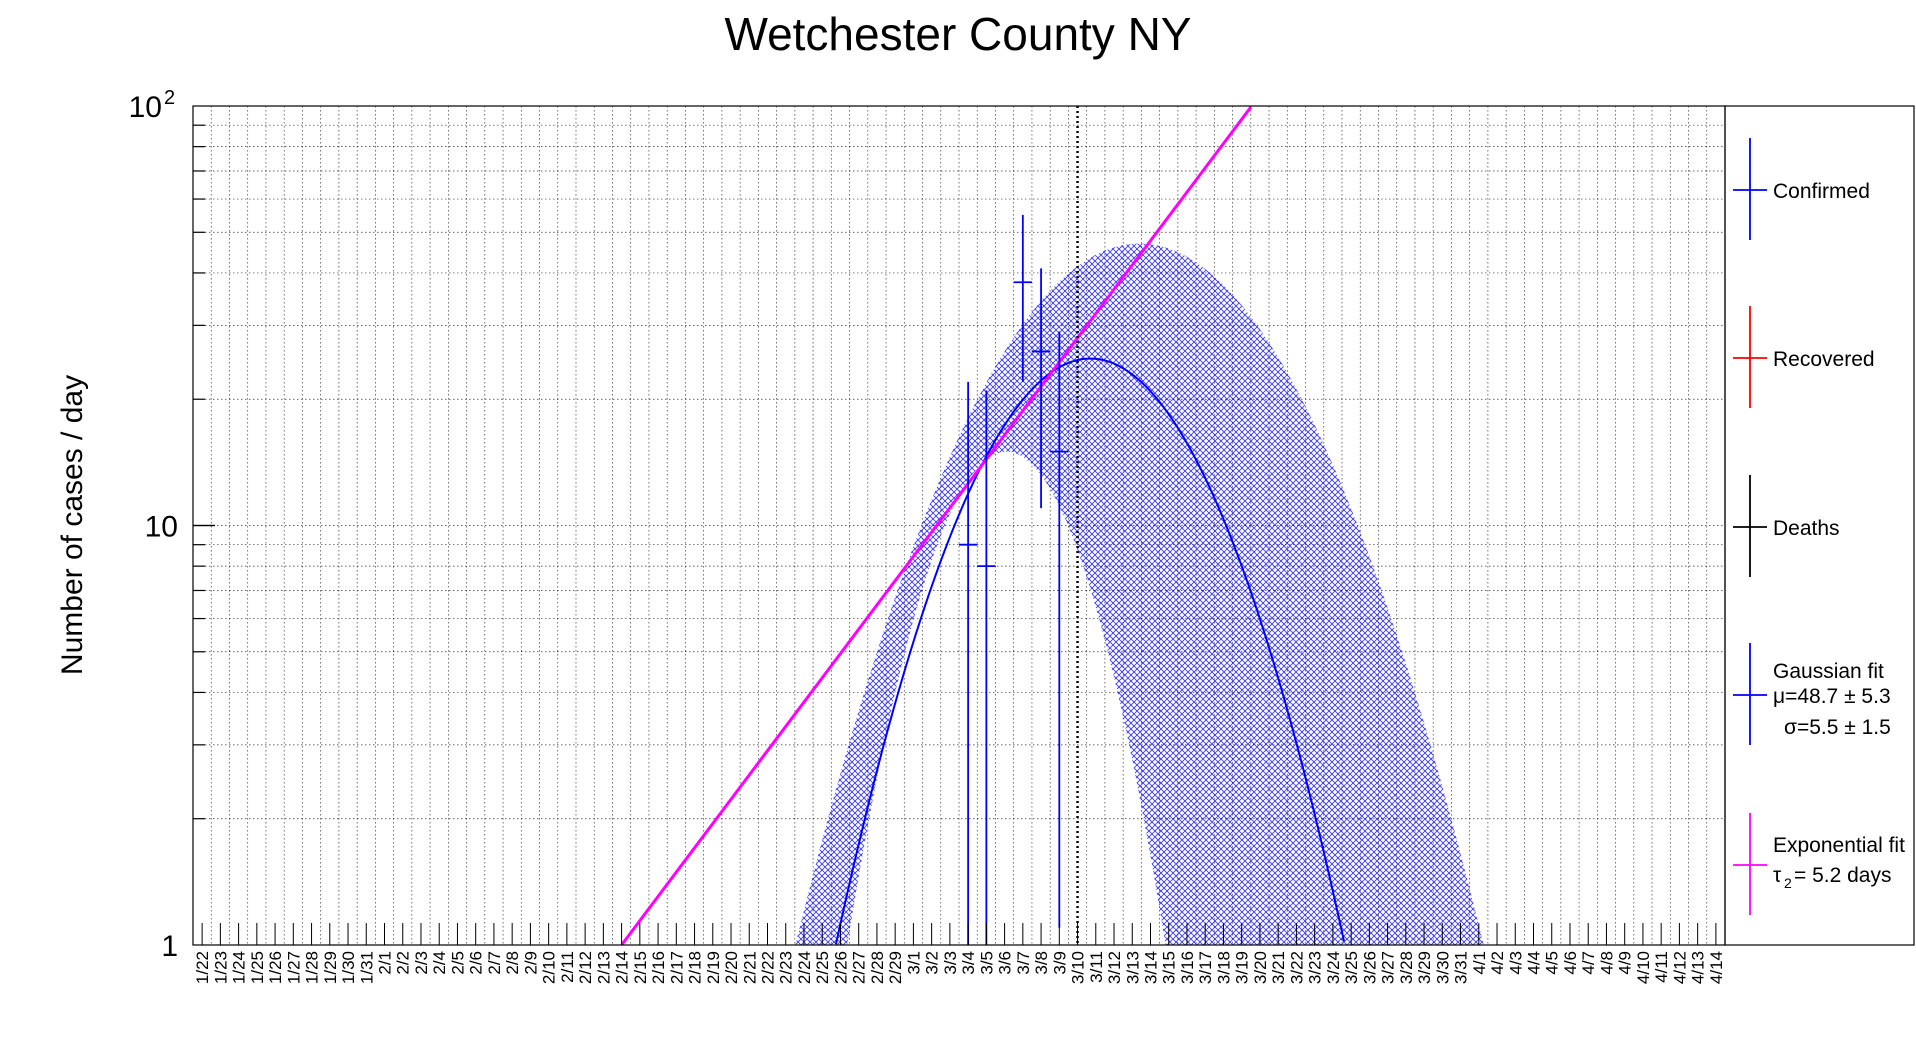 The width and height of the screenshot is (1916, 1052). I want to click on x-tick-label: 2/25, so click(822, 967).